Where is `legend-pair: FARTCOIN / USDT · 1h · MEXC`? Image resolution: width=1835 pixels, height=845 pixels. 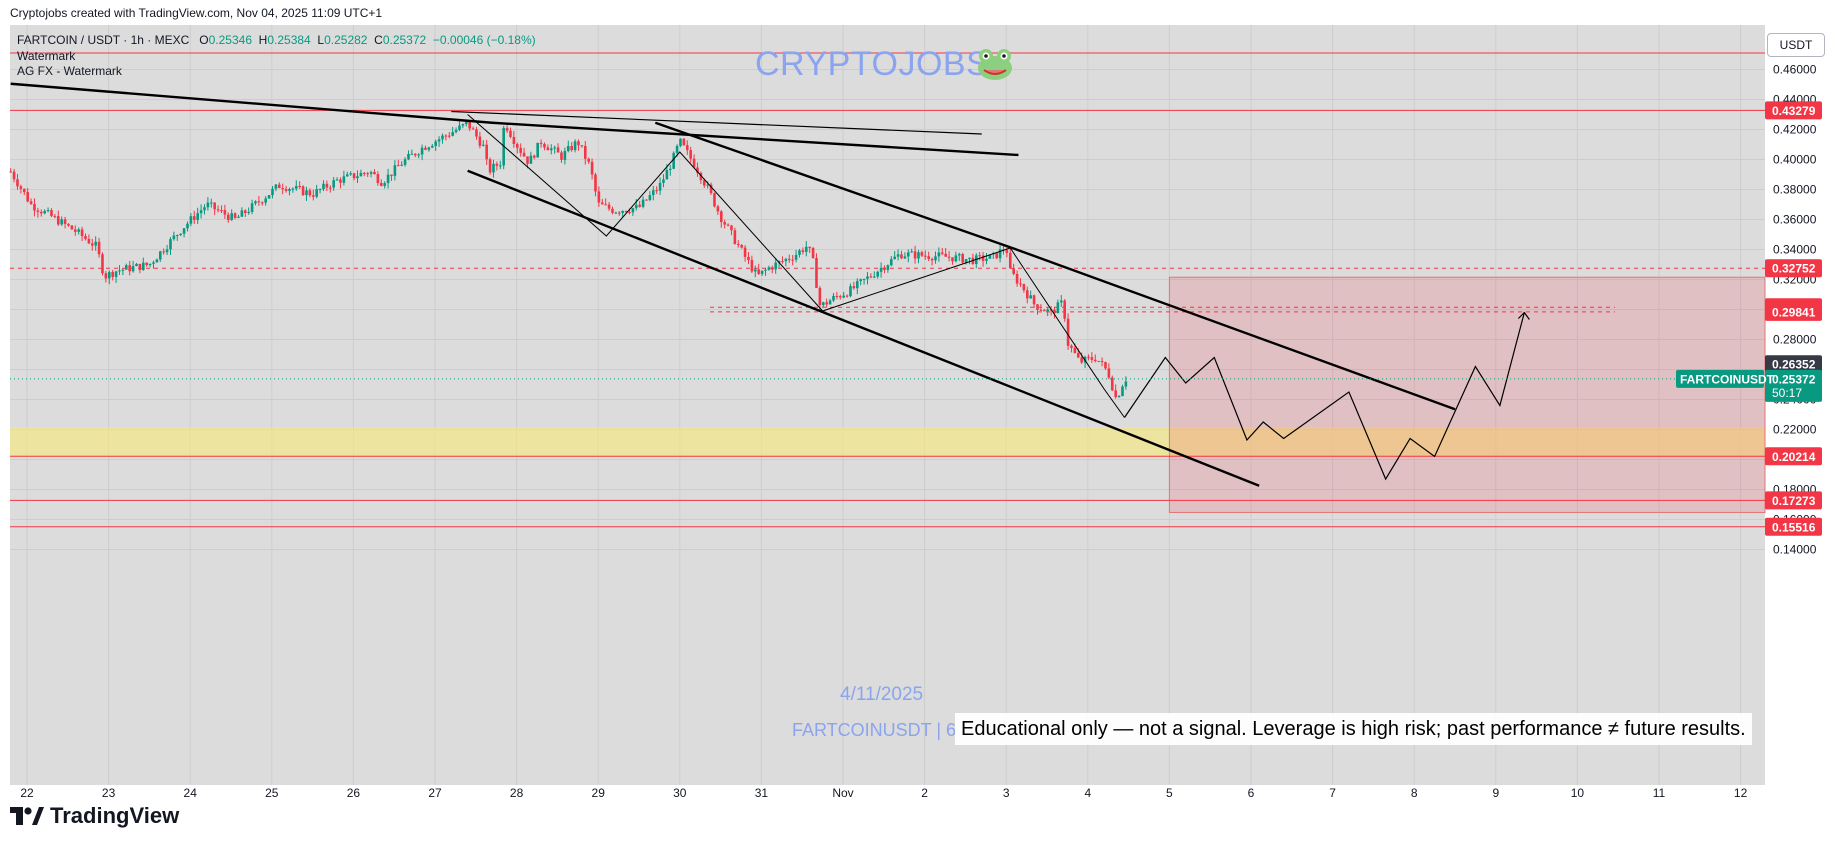
legend-pair: FARTCOIN / USDT · 1h · MEXC is located at coordinates (103, 40).